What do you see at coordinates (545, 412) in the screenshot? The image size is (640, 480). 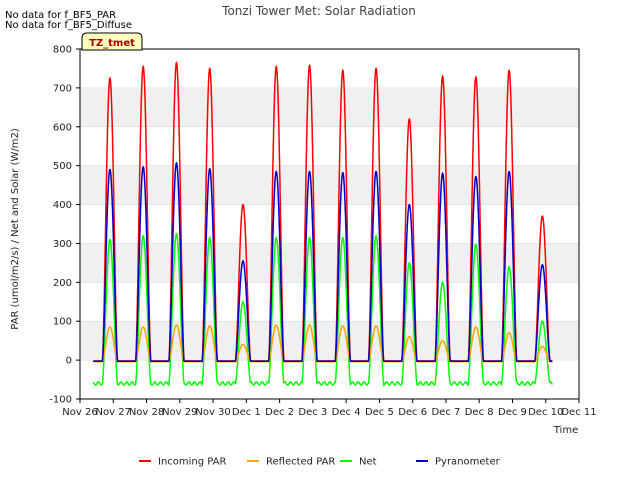 I see `x-tick-label: Dec 10` at bounding box center [545, 412].